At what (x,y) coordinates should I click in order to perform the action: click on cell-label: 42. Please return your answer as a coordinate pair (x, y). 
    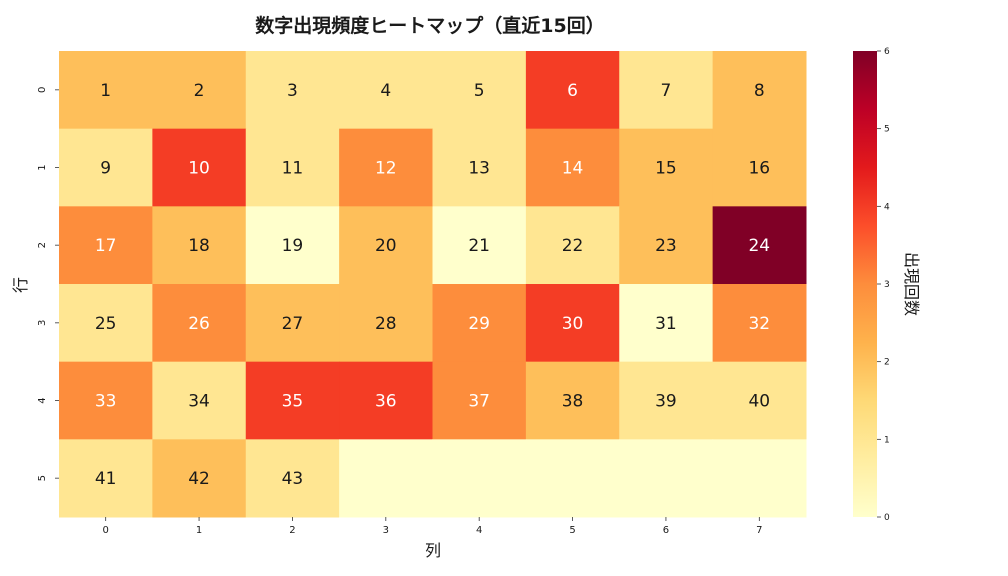
    Looking at the image, I should click on (199, 479).